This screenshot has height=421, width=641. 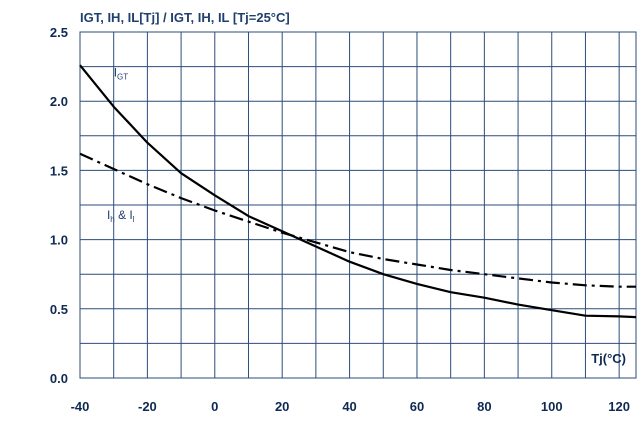 I want to click on x-tick-label: 20, so click(x=282, y=406).